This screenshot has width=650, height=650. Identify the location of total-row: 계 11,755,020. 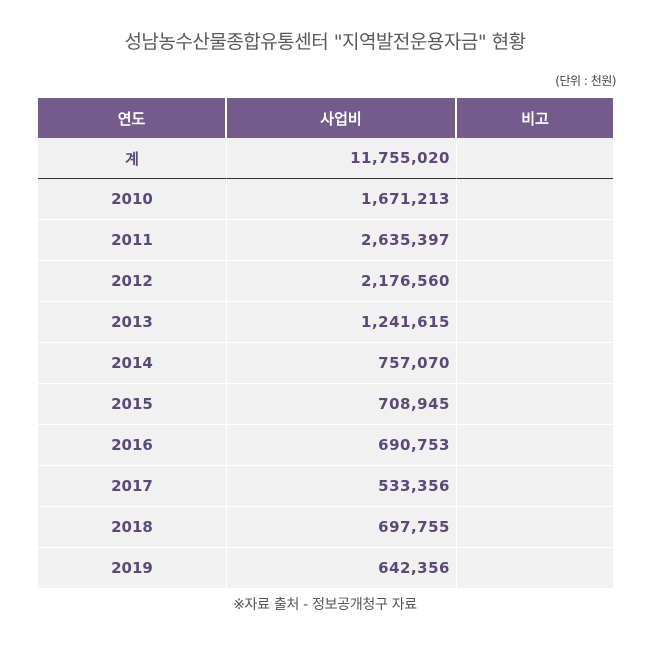
(325, 158).